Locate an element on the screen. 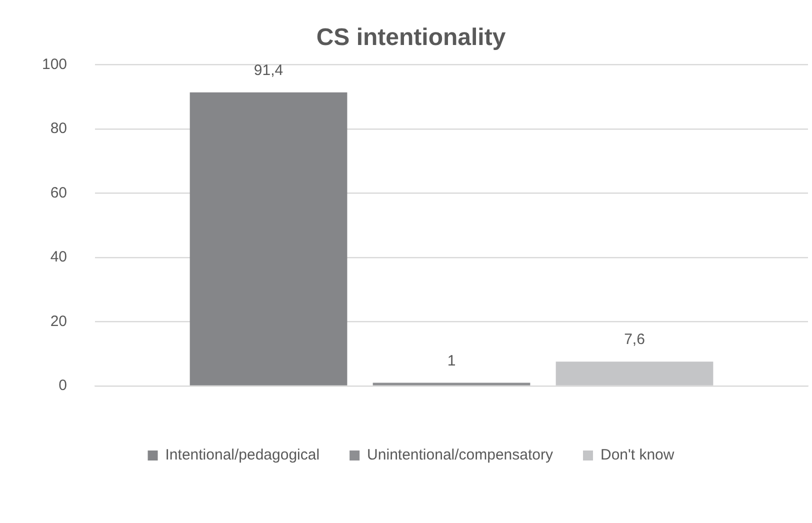  y-tick-label: 80 is located at coordinates (59, 129).